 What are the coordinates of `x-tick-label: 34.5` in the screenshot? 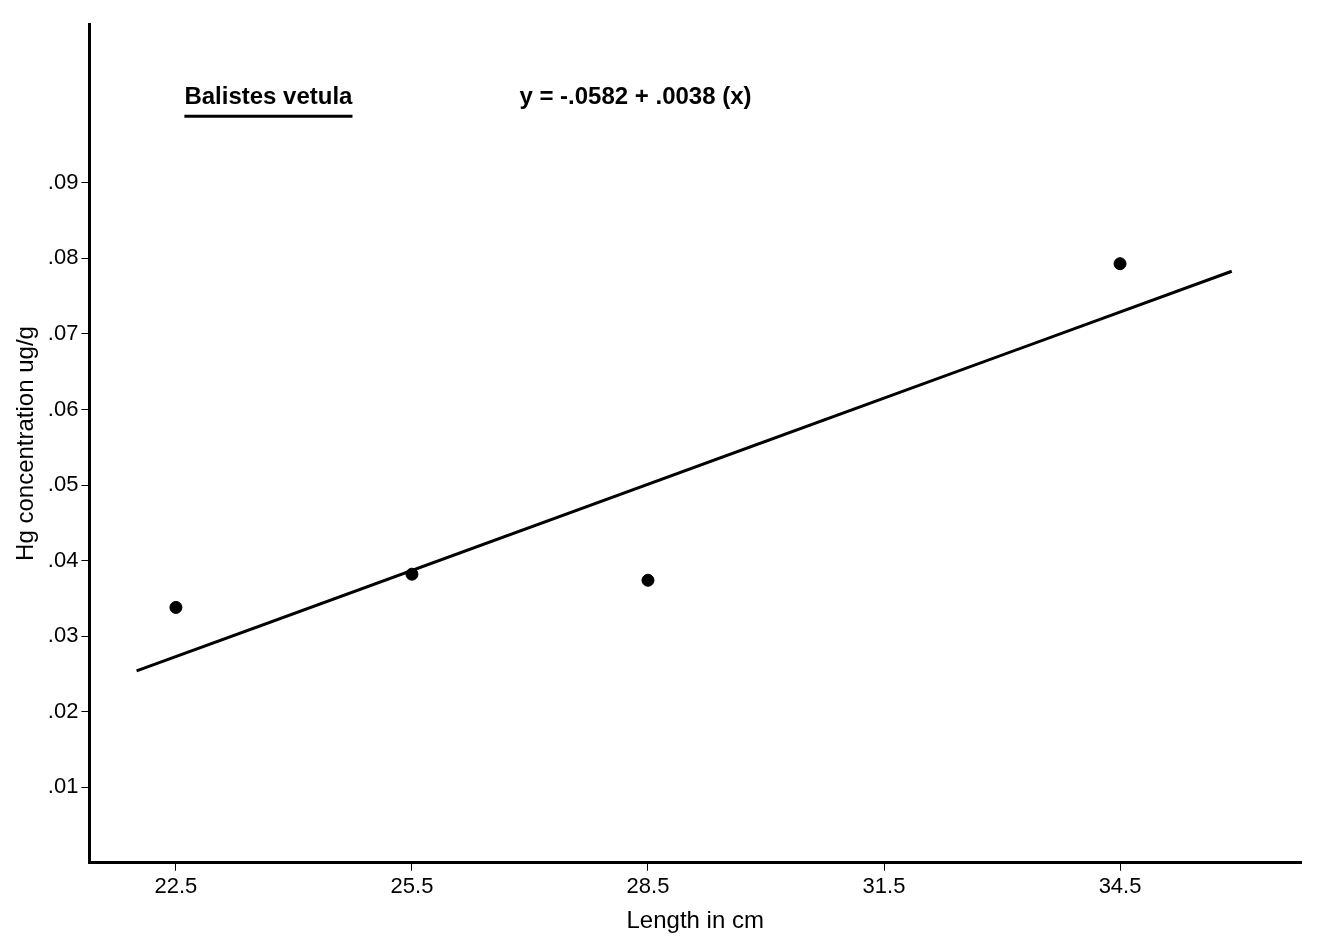 It's located at (1120, 886).